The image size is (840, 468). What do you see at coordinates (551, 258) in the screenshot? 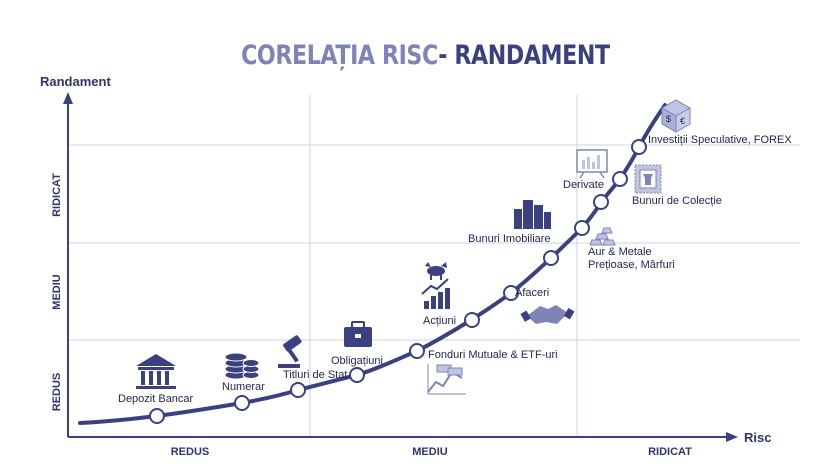
I see `node-bunuri-imobiliare` at bounding box center [551, 258].